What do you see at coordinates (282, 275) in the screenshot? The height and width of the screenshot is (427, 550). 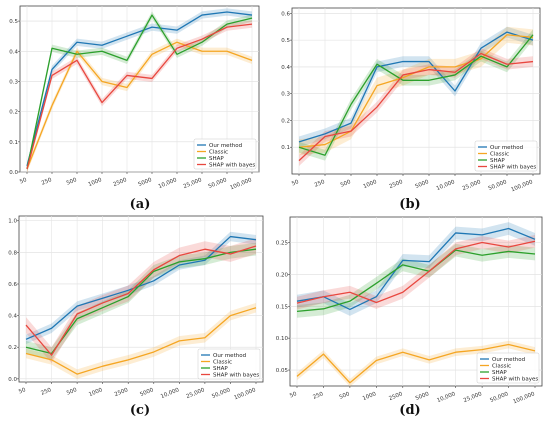 I see `y-tick-label: 0.20` at bounding box center [282, 275].